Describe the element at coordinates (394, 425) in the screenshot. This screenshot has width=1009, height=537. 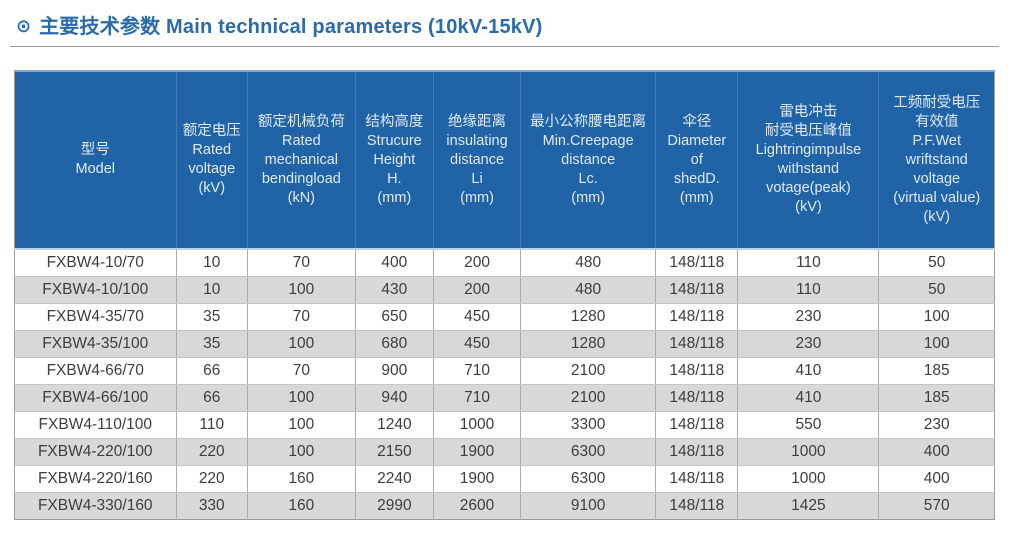
I see `value-cell: 1240` at that location.